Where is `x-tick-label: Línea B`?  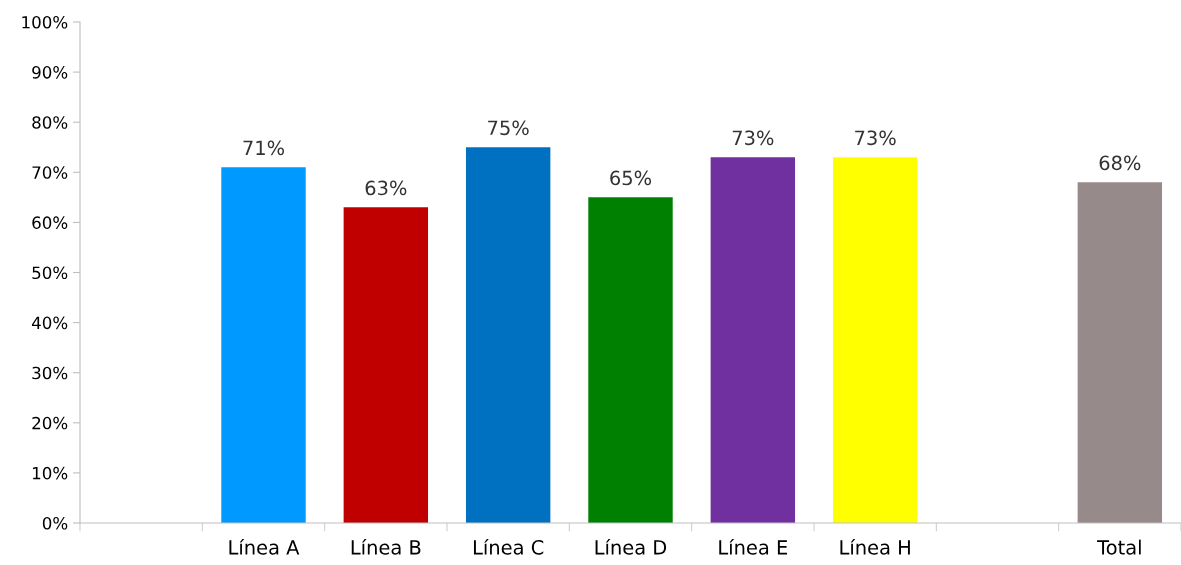 x-tick-label: Línea B is located at coordinates (386, 546).